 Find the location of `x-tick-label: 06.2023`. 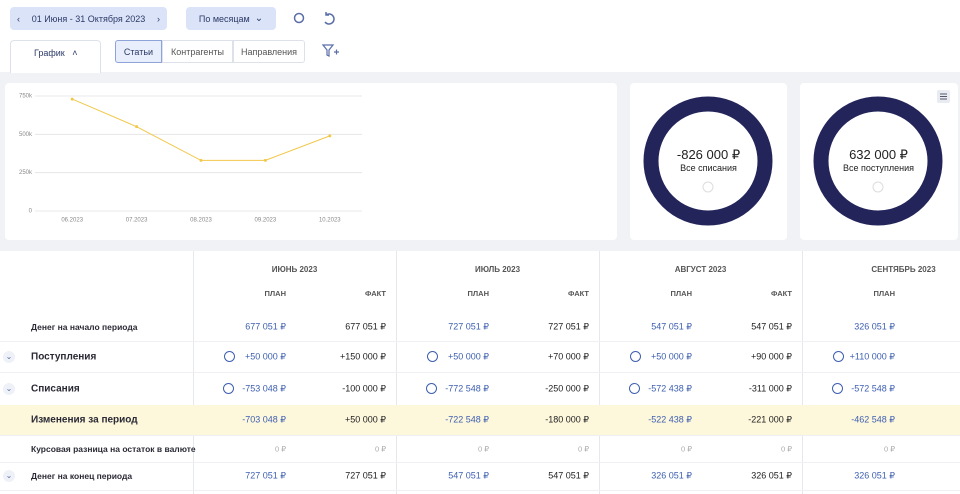

x-tick-label: 06.2023 is located at coordinates (72, 221).